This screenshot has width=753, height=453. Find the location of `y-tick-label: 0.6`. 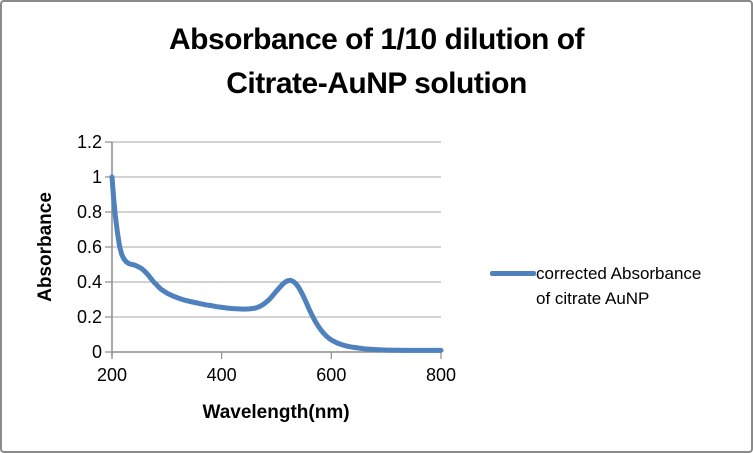

y-tick-label: 0.6 is located at coordinates (89, 247).